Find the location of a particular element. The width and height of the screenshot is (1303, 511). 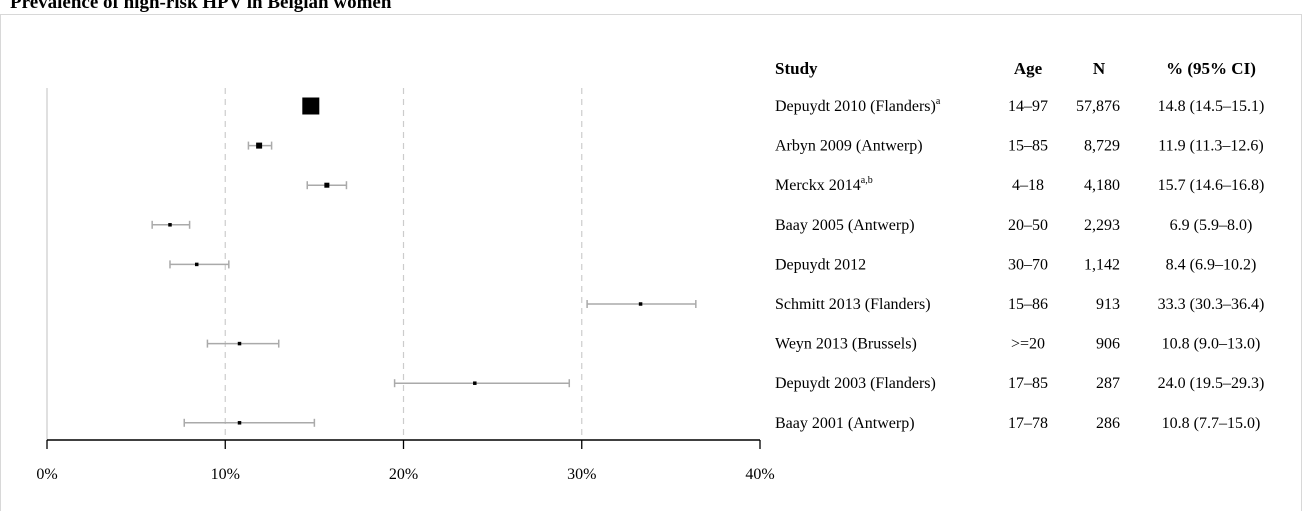

x-tick-label: 40% is located at coordinates (759, 474).